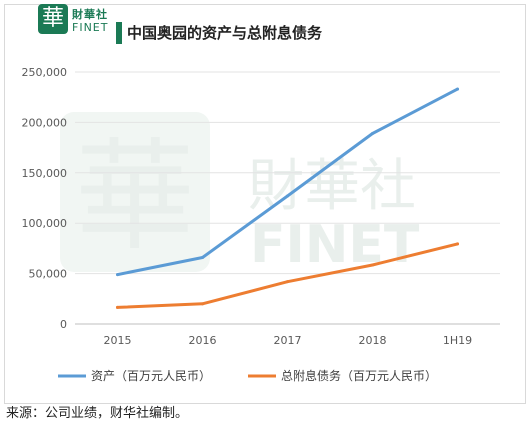  I want to click on y-tick-label: 200,000, so click(45, 122).